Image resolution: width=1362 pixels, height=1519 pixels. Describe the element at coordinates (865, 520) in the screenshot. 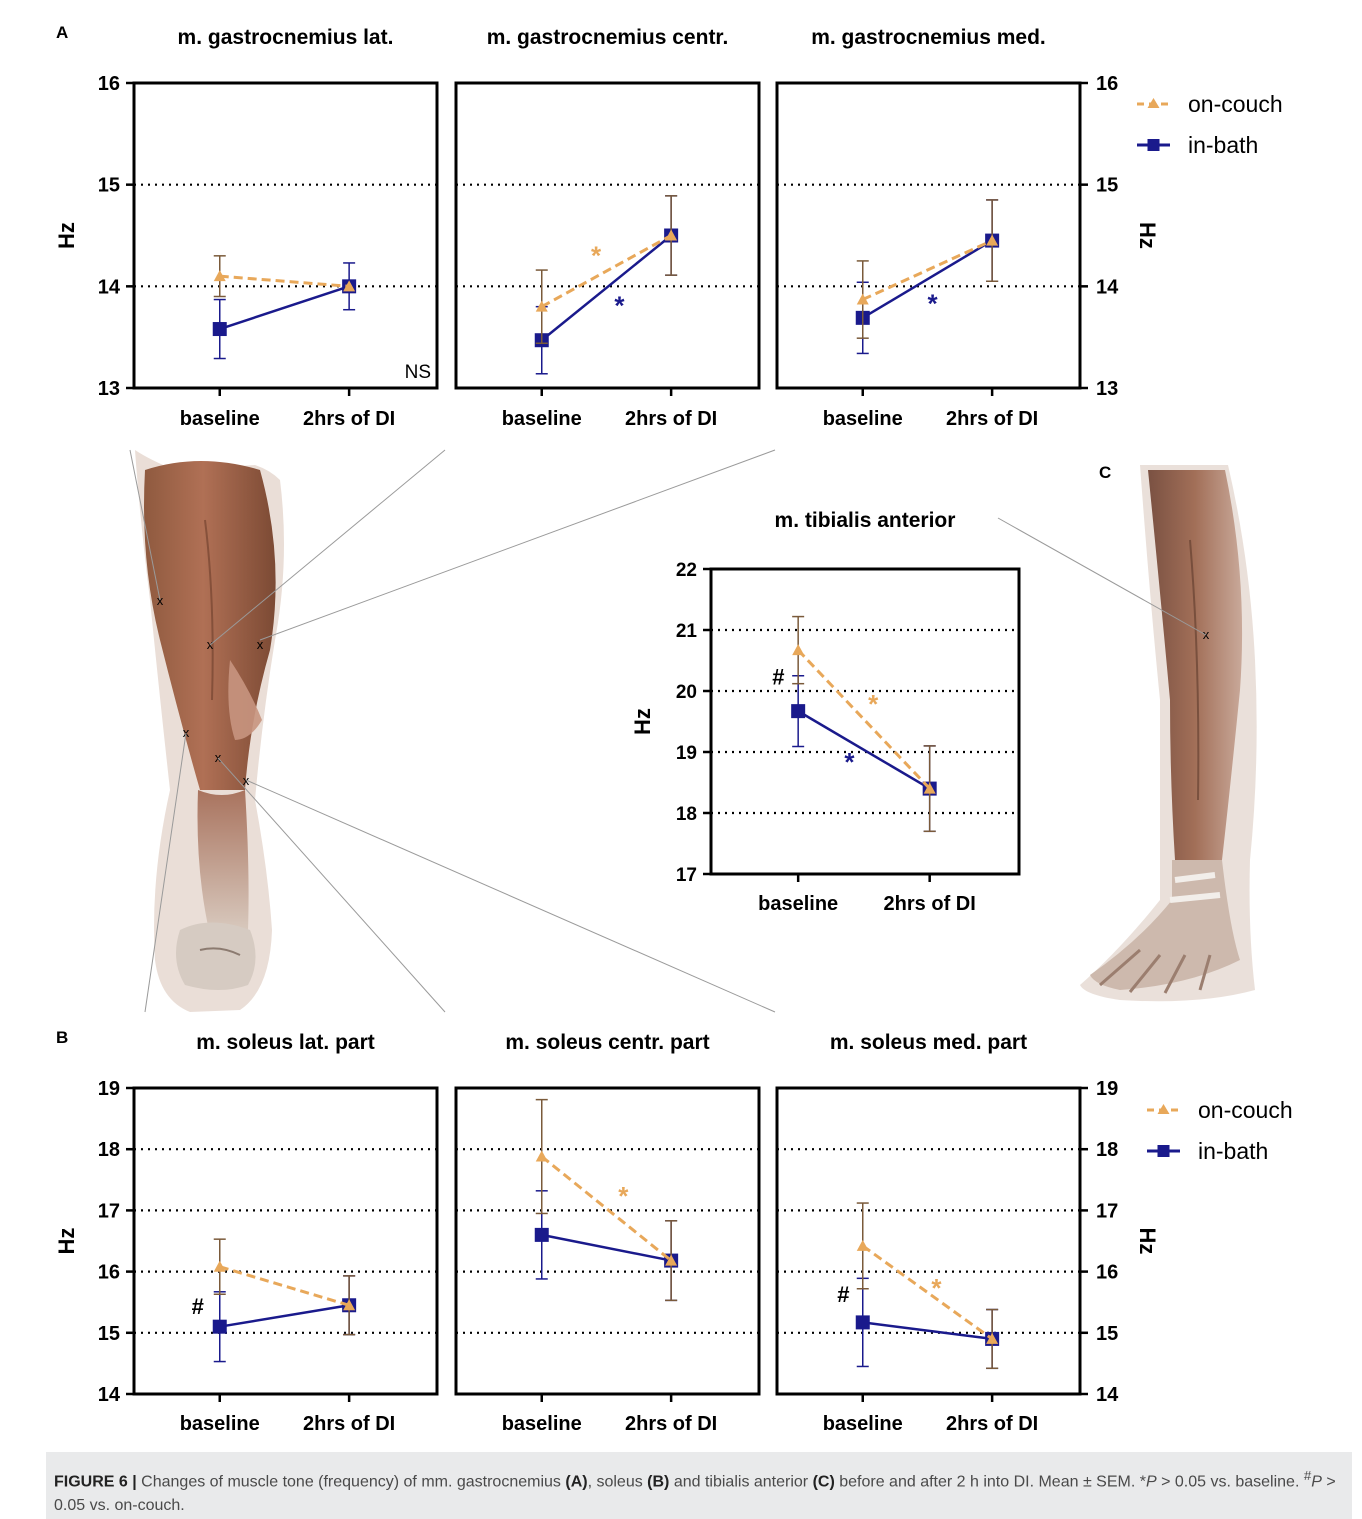

I see `chart-title: m. tibialis anterior` at that location.